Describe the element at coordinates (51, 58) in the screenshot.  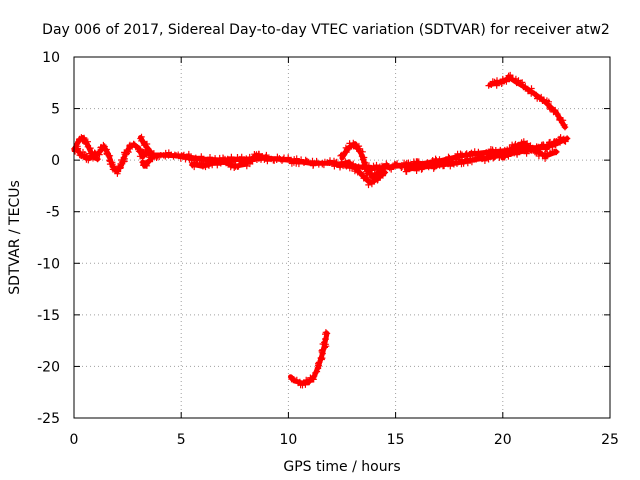
I see `y-tick-label: 10` at that location.